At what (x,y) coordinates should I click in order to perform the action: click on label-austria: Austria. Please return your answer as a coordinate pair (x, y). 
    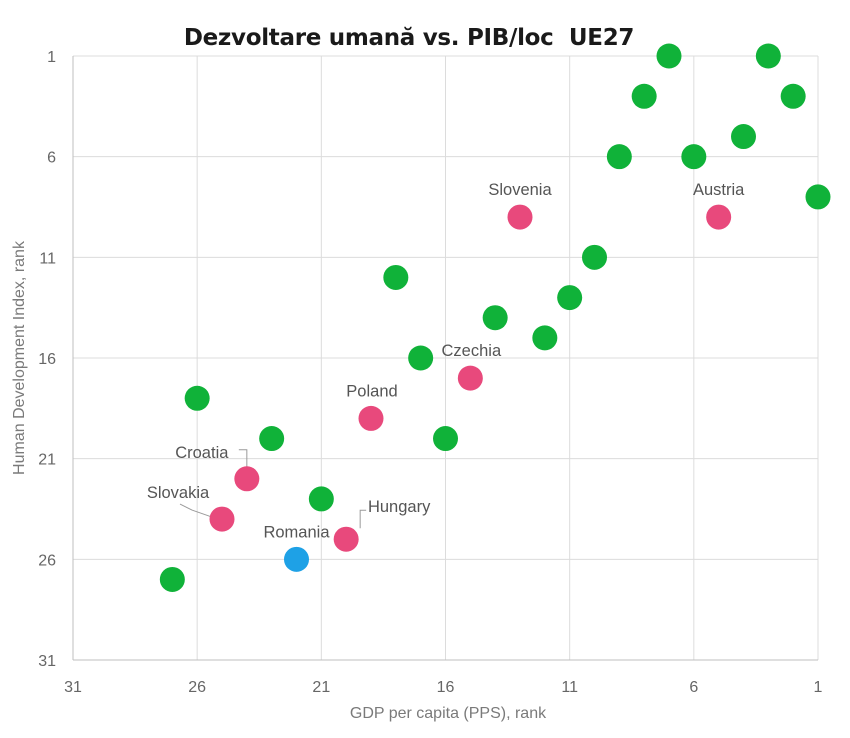
    Looking at the image, I should click on (719, 190).